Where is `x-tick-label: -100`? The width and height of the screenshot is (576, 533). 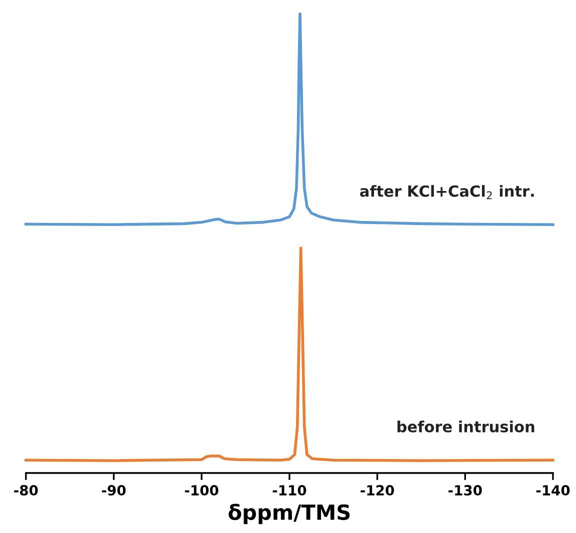 x-tick-label: -100 is located at coordinates (201, 490).